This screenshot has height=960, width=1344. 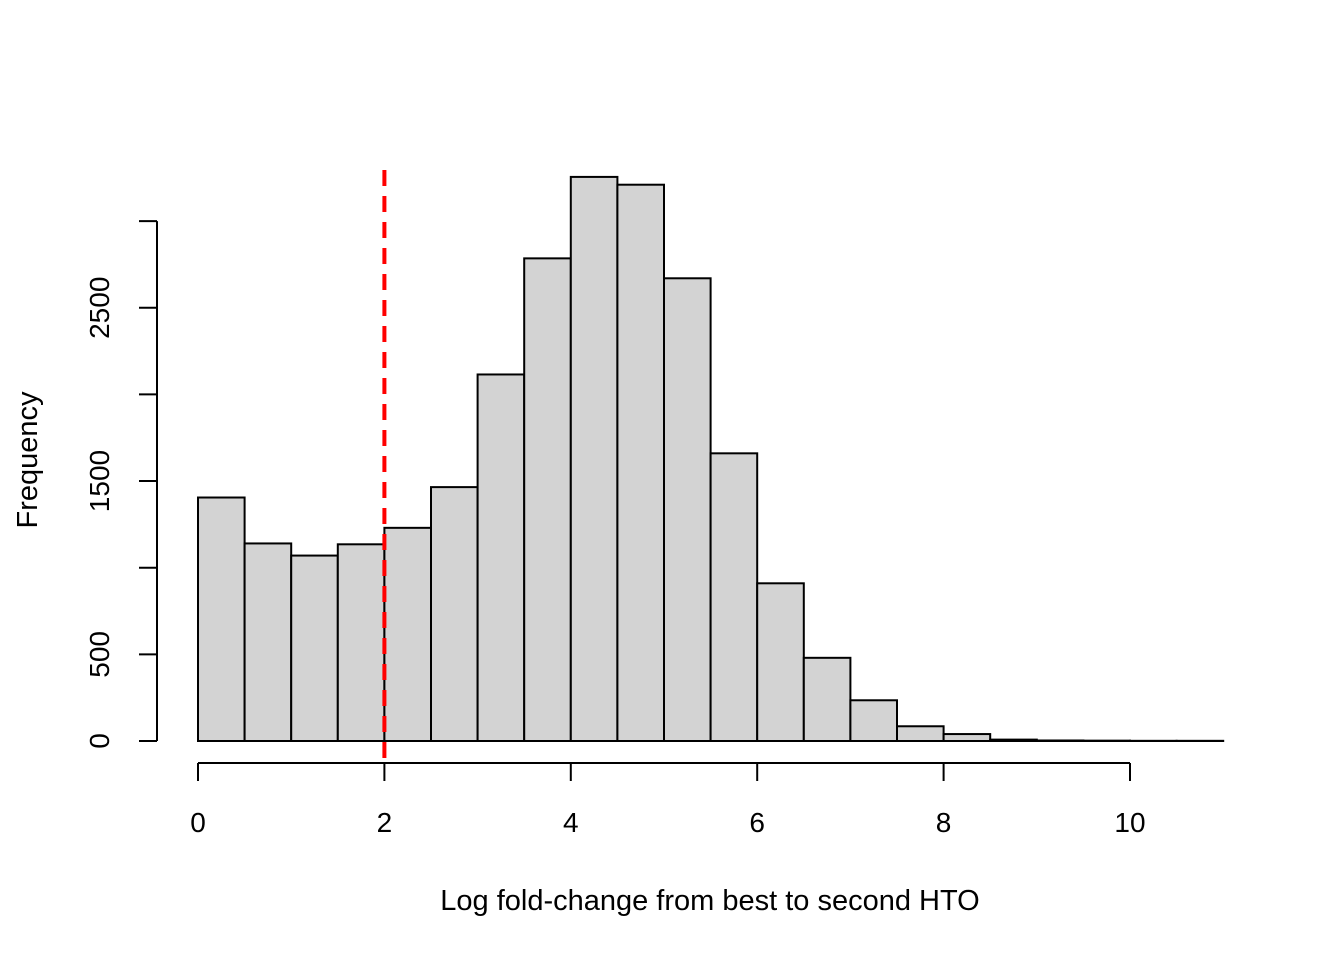 What do you see at coordinates (99, 741) in the screenshot?
I see `y-tick-label: 0` at bounding box center [99, 741].